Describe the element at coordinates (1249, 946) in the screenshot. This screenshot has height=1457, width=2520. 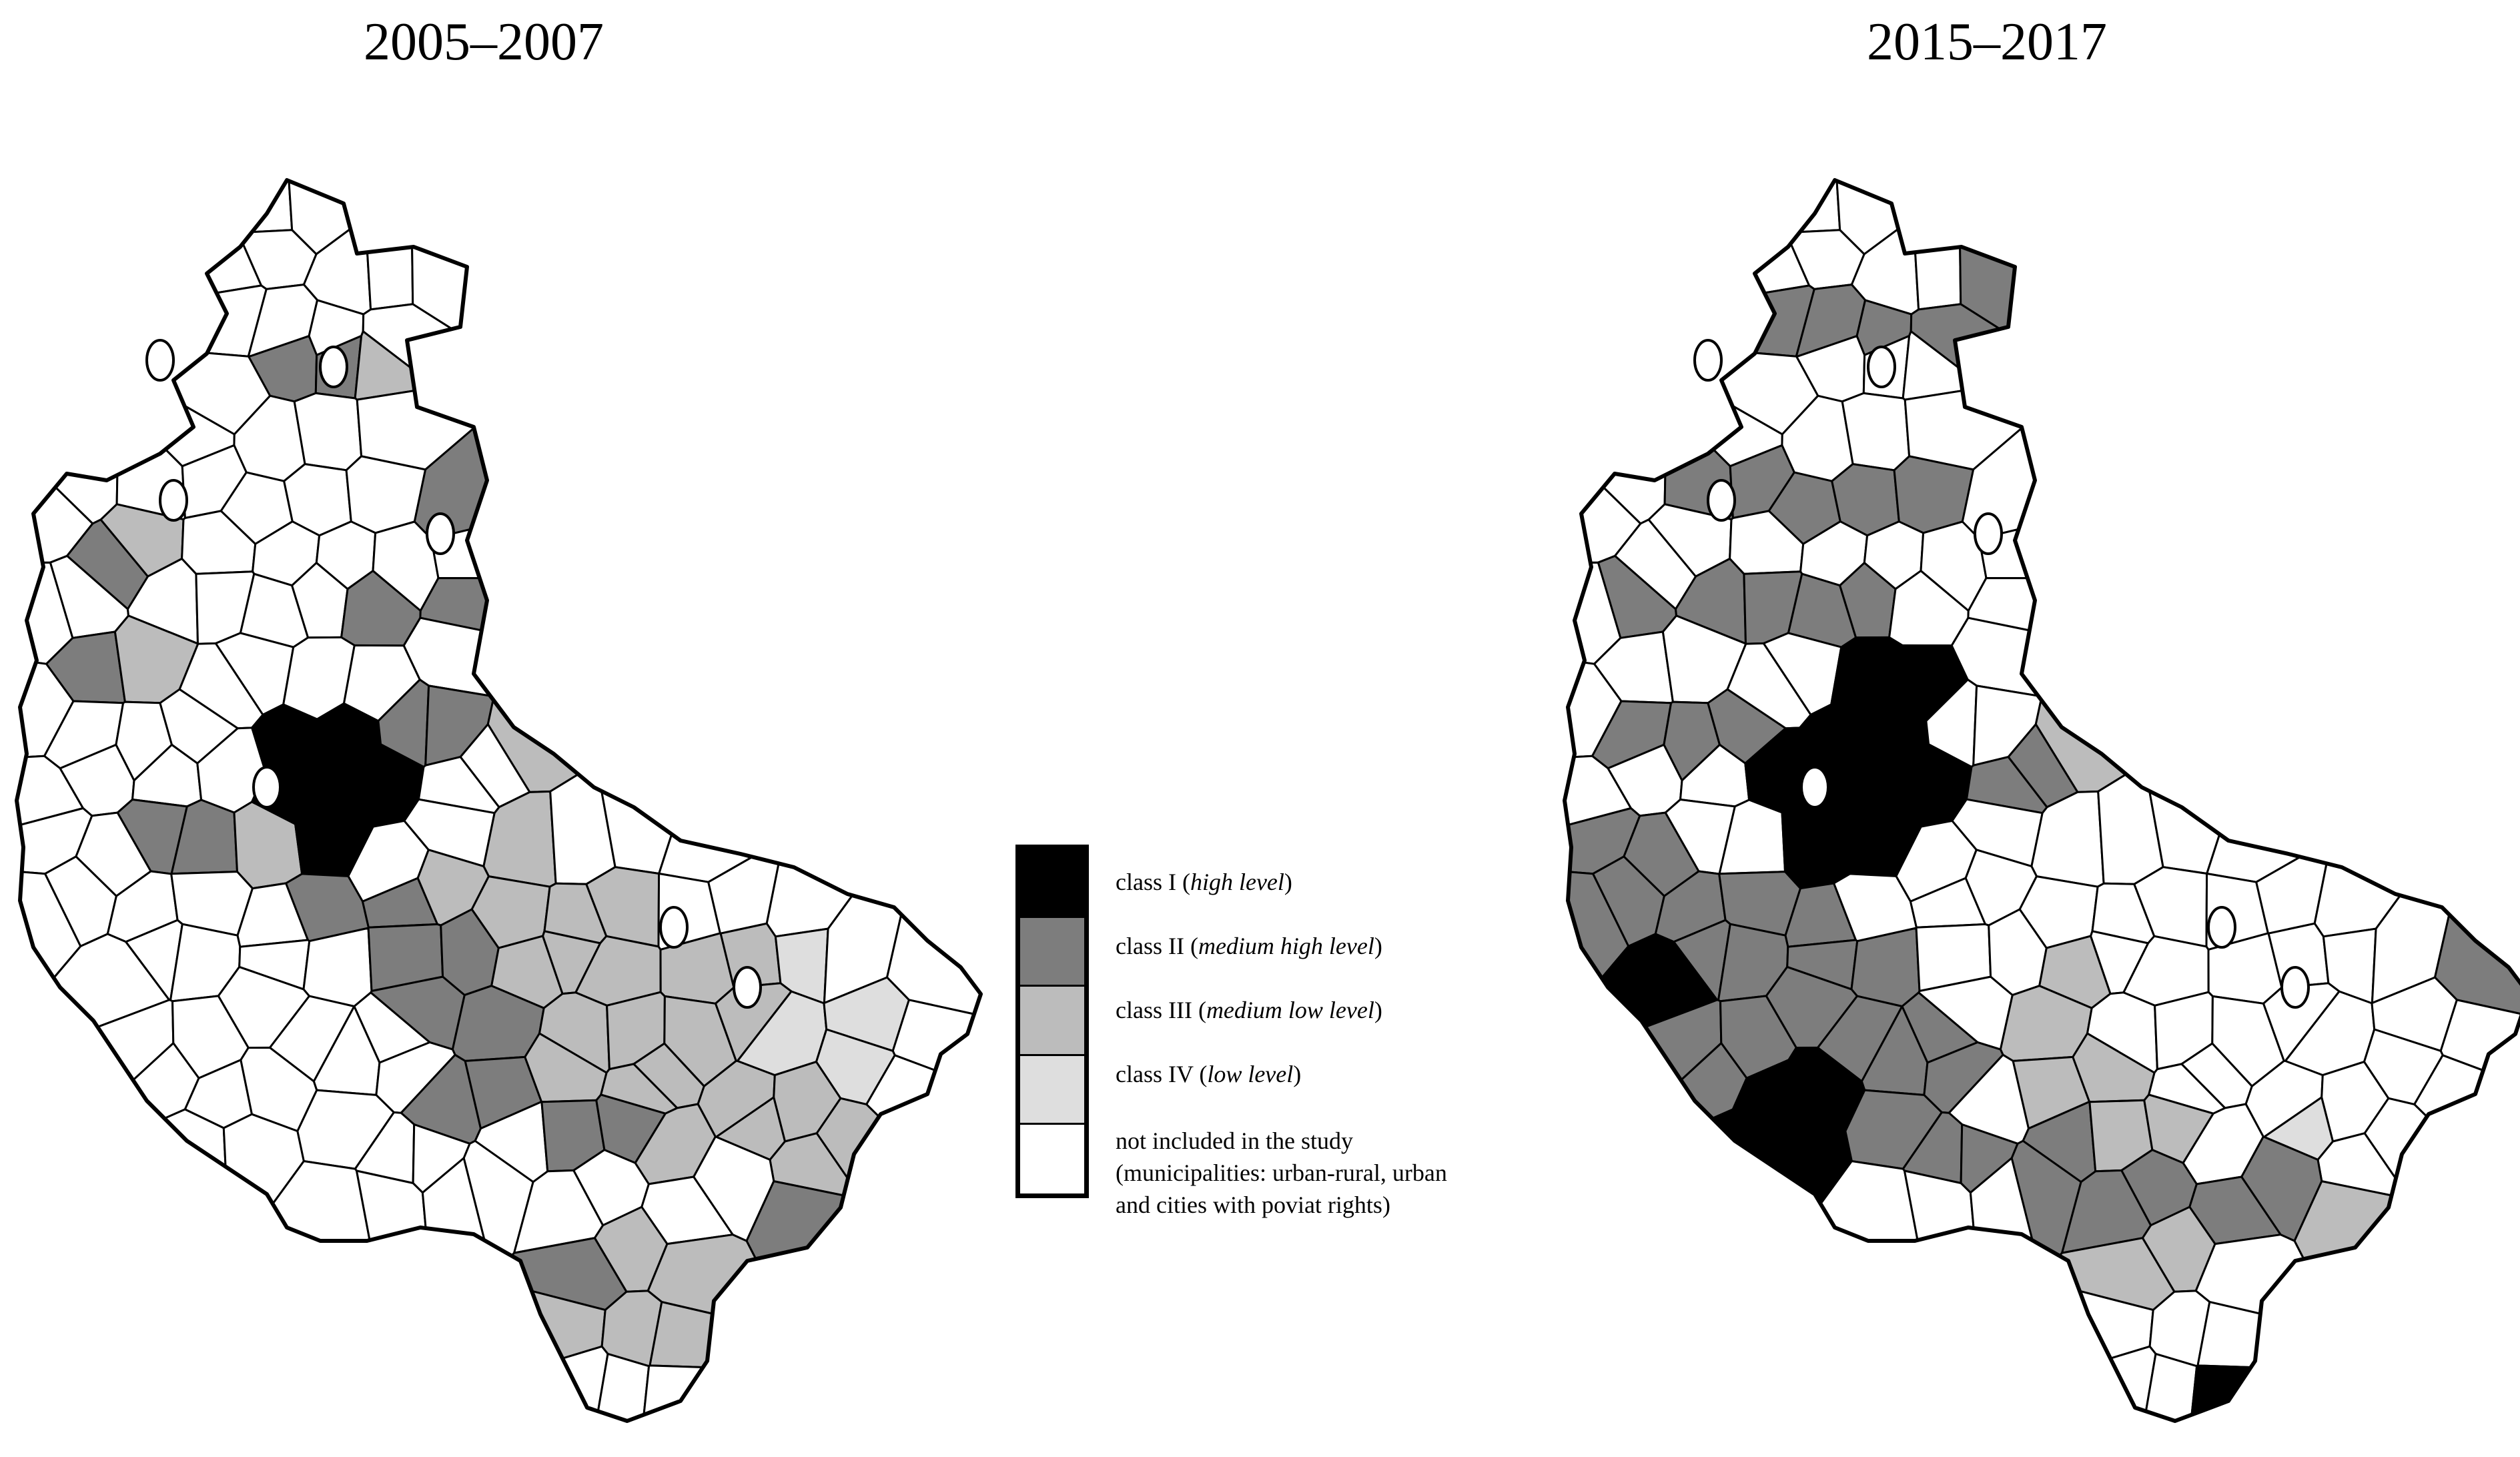
I see `legend-label-class-2: class II (medium high level)` at that location.